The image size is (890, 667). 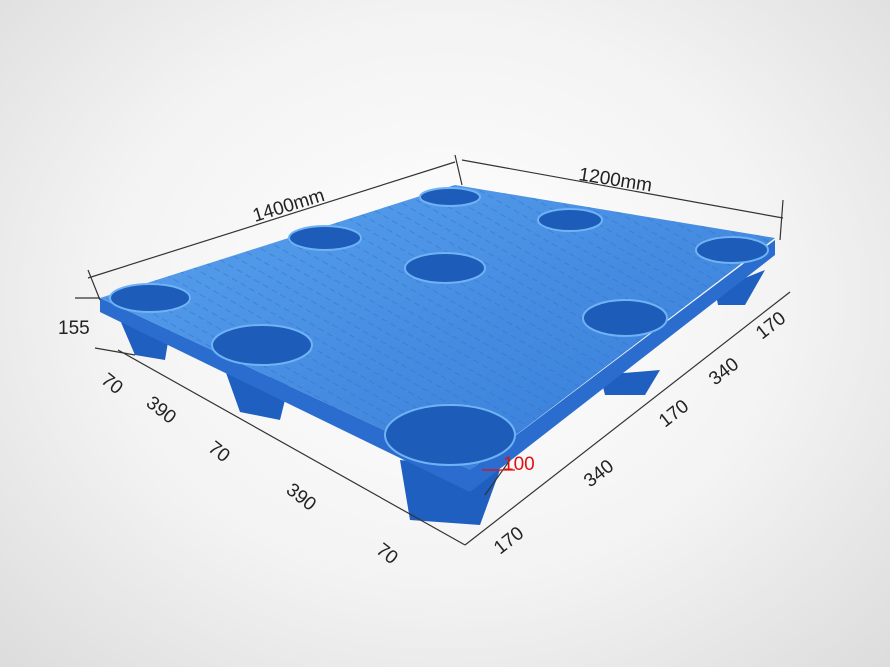 I want to click on width-label: 1200mm, so click(x=615, y=180).